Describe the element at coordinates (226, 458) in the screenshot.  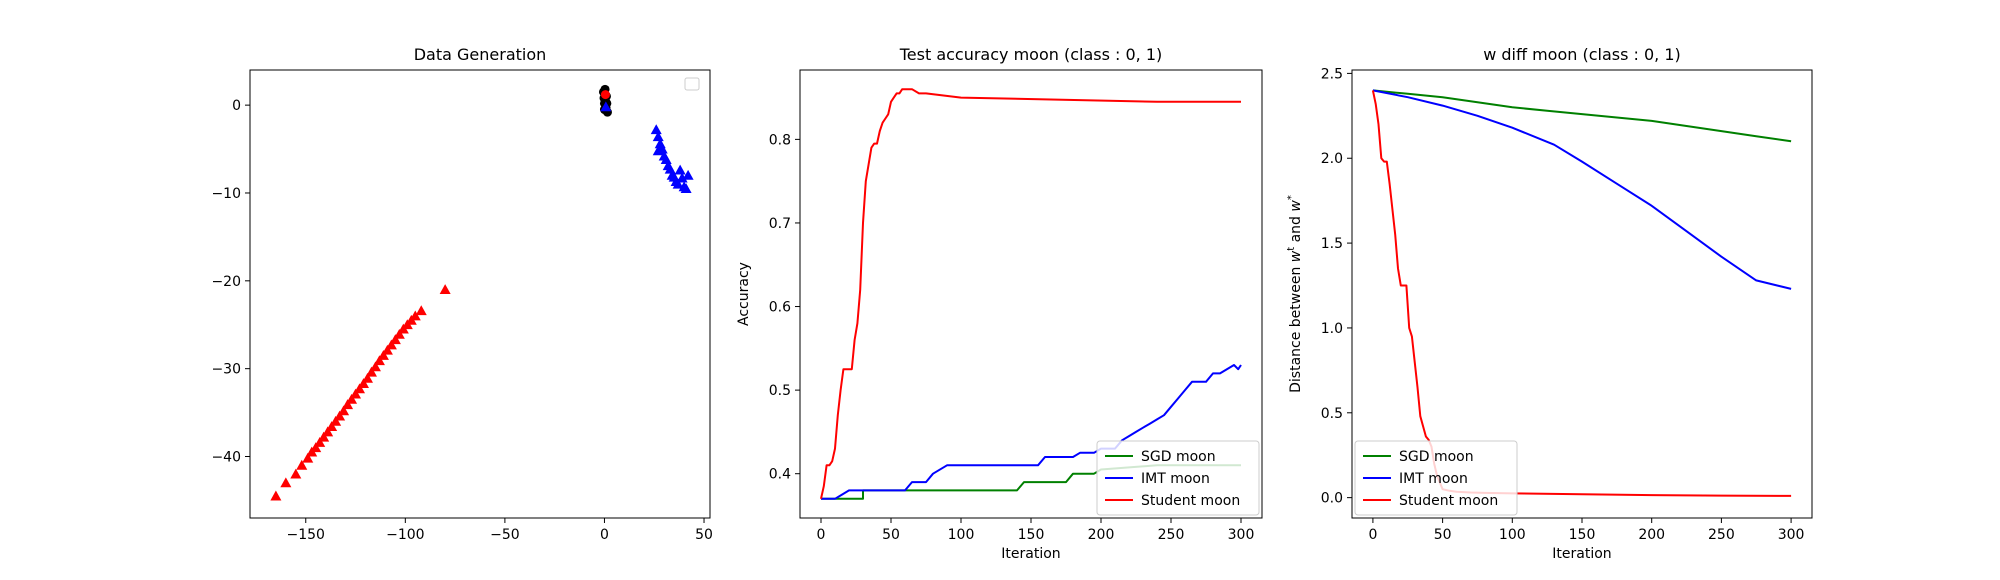
I see `y-tick-label: −40` at that location.